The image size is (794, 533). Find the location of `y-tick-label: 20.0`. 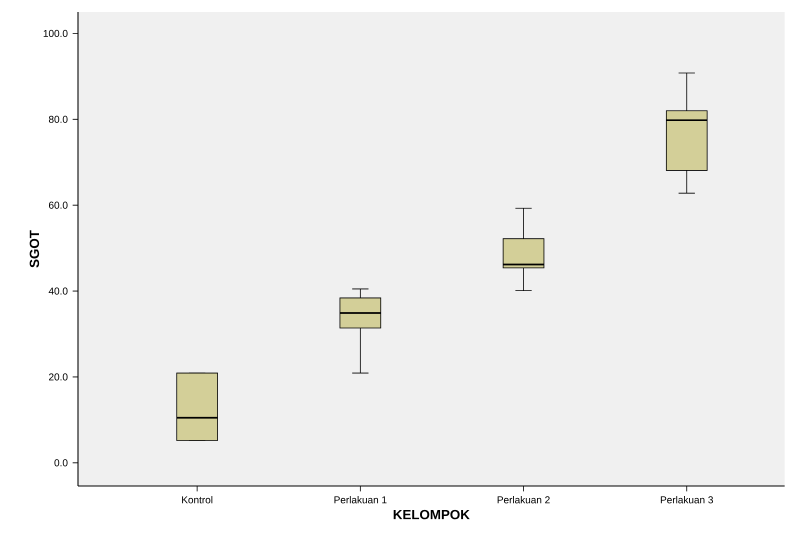

y-tick-label: 20.0 is located at coordinates (58, 376).